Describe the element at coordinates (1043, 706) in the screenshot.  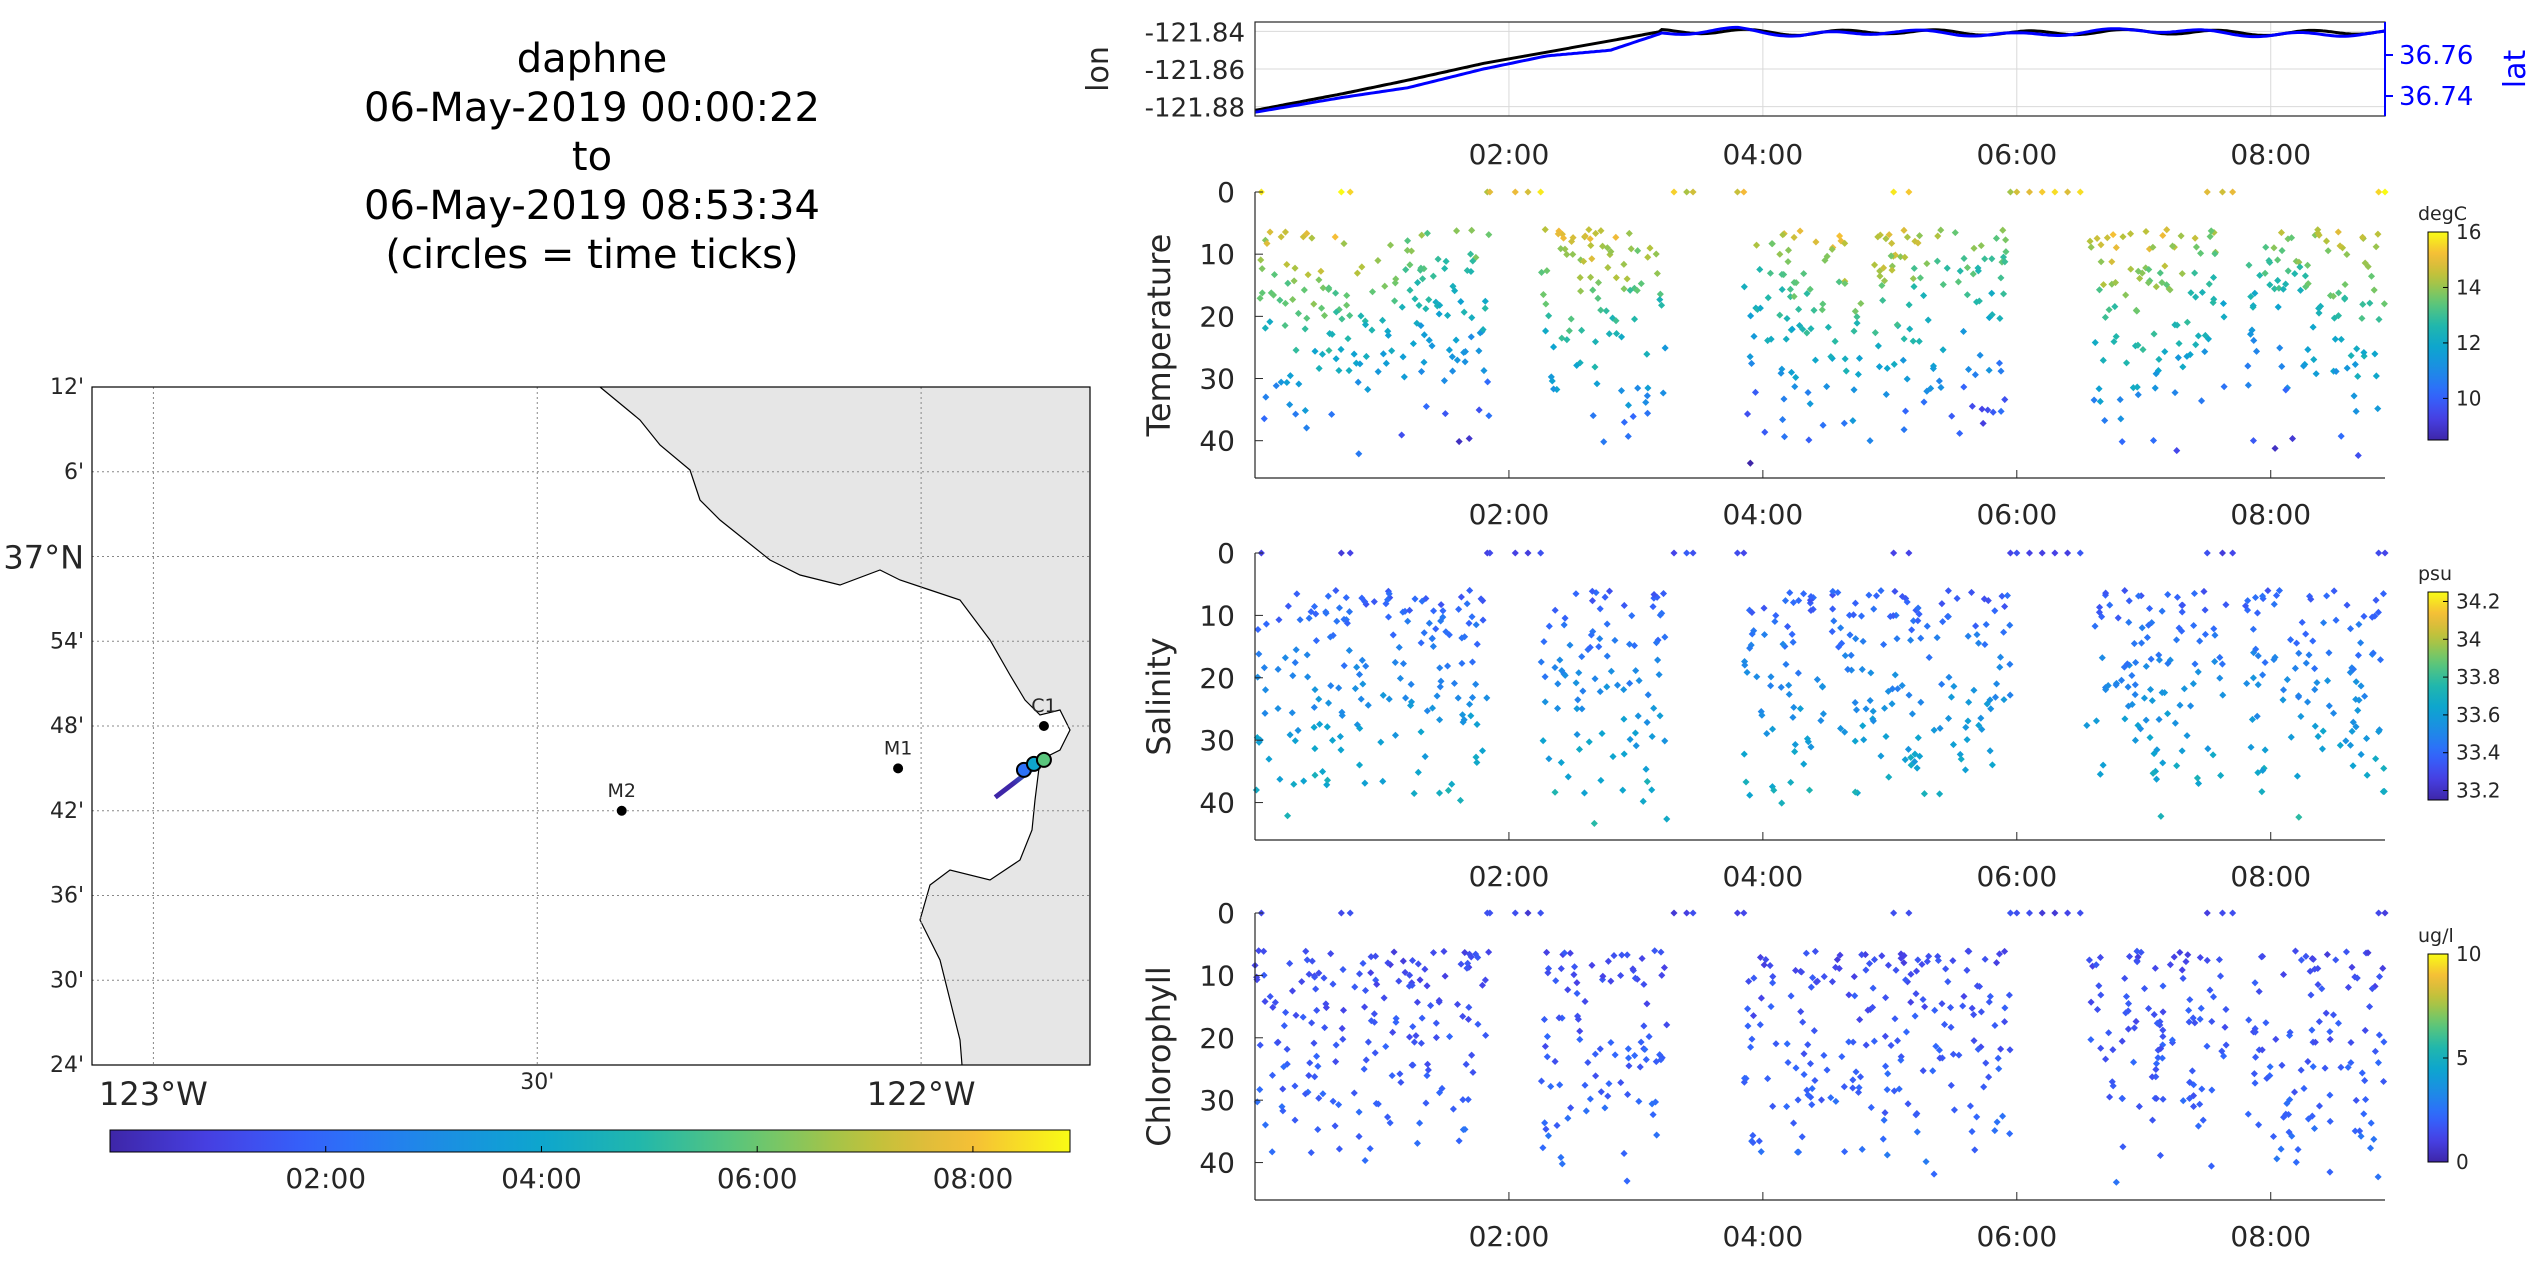
I see `station-label: C1` at that location.